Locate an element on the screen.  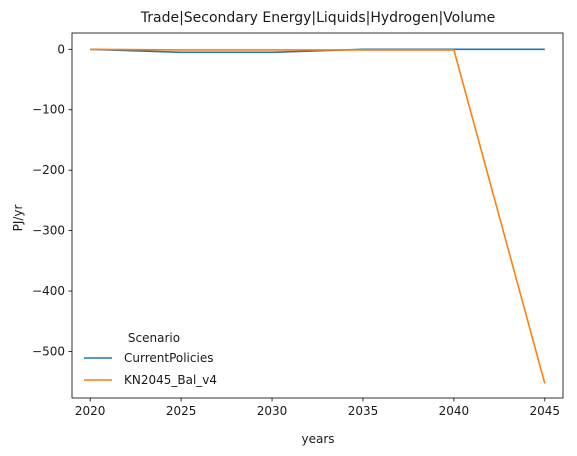
x-tick-label: 2035 is located at coordinates (363, 411).